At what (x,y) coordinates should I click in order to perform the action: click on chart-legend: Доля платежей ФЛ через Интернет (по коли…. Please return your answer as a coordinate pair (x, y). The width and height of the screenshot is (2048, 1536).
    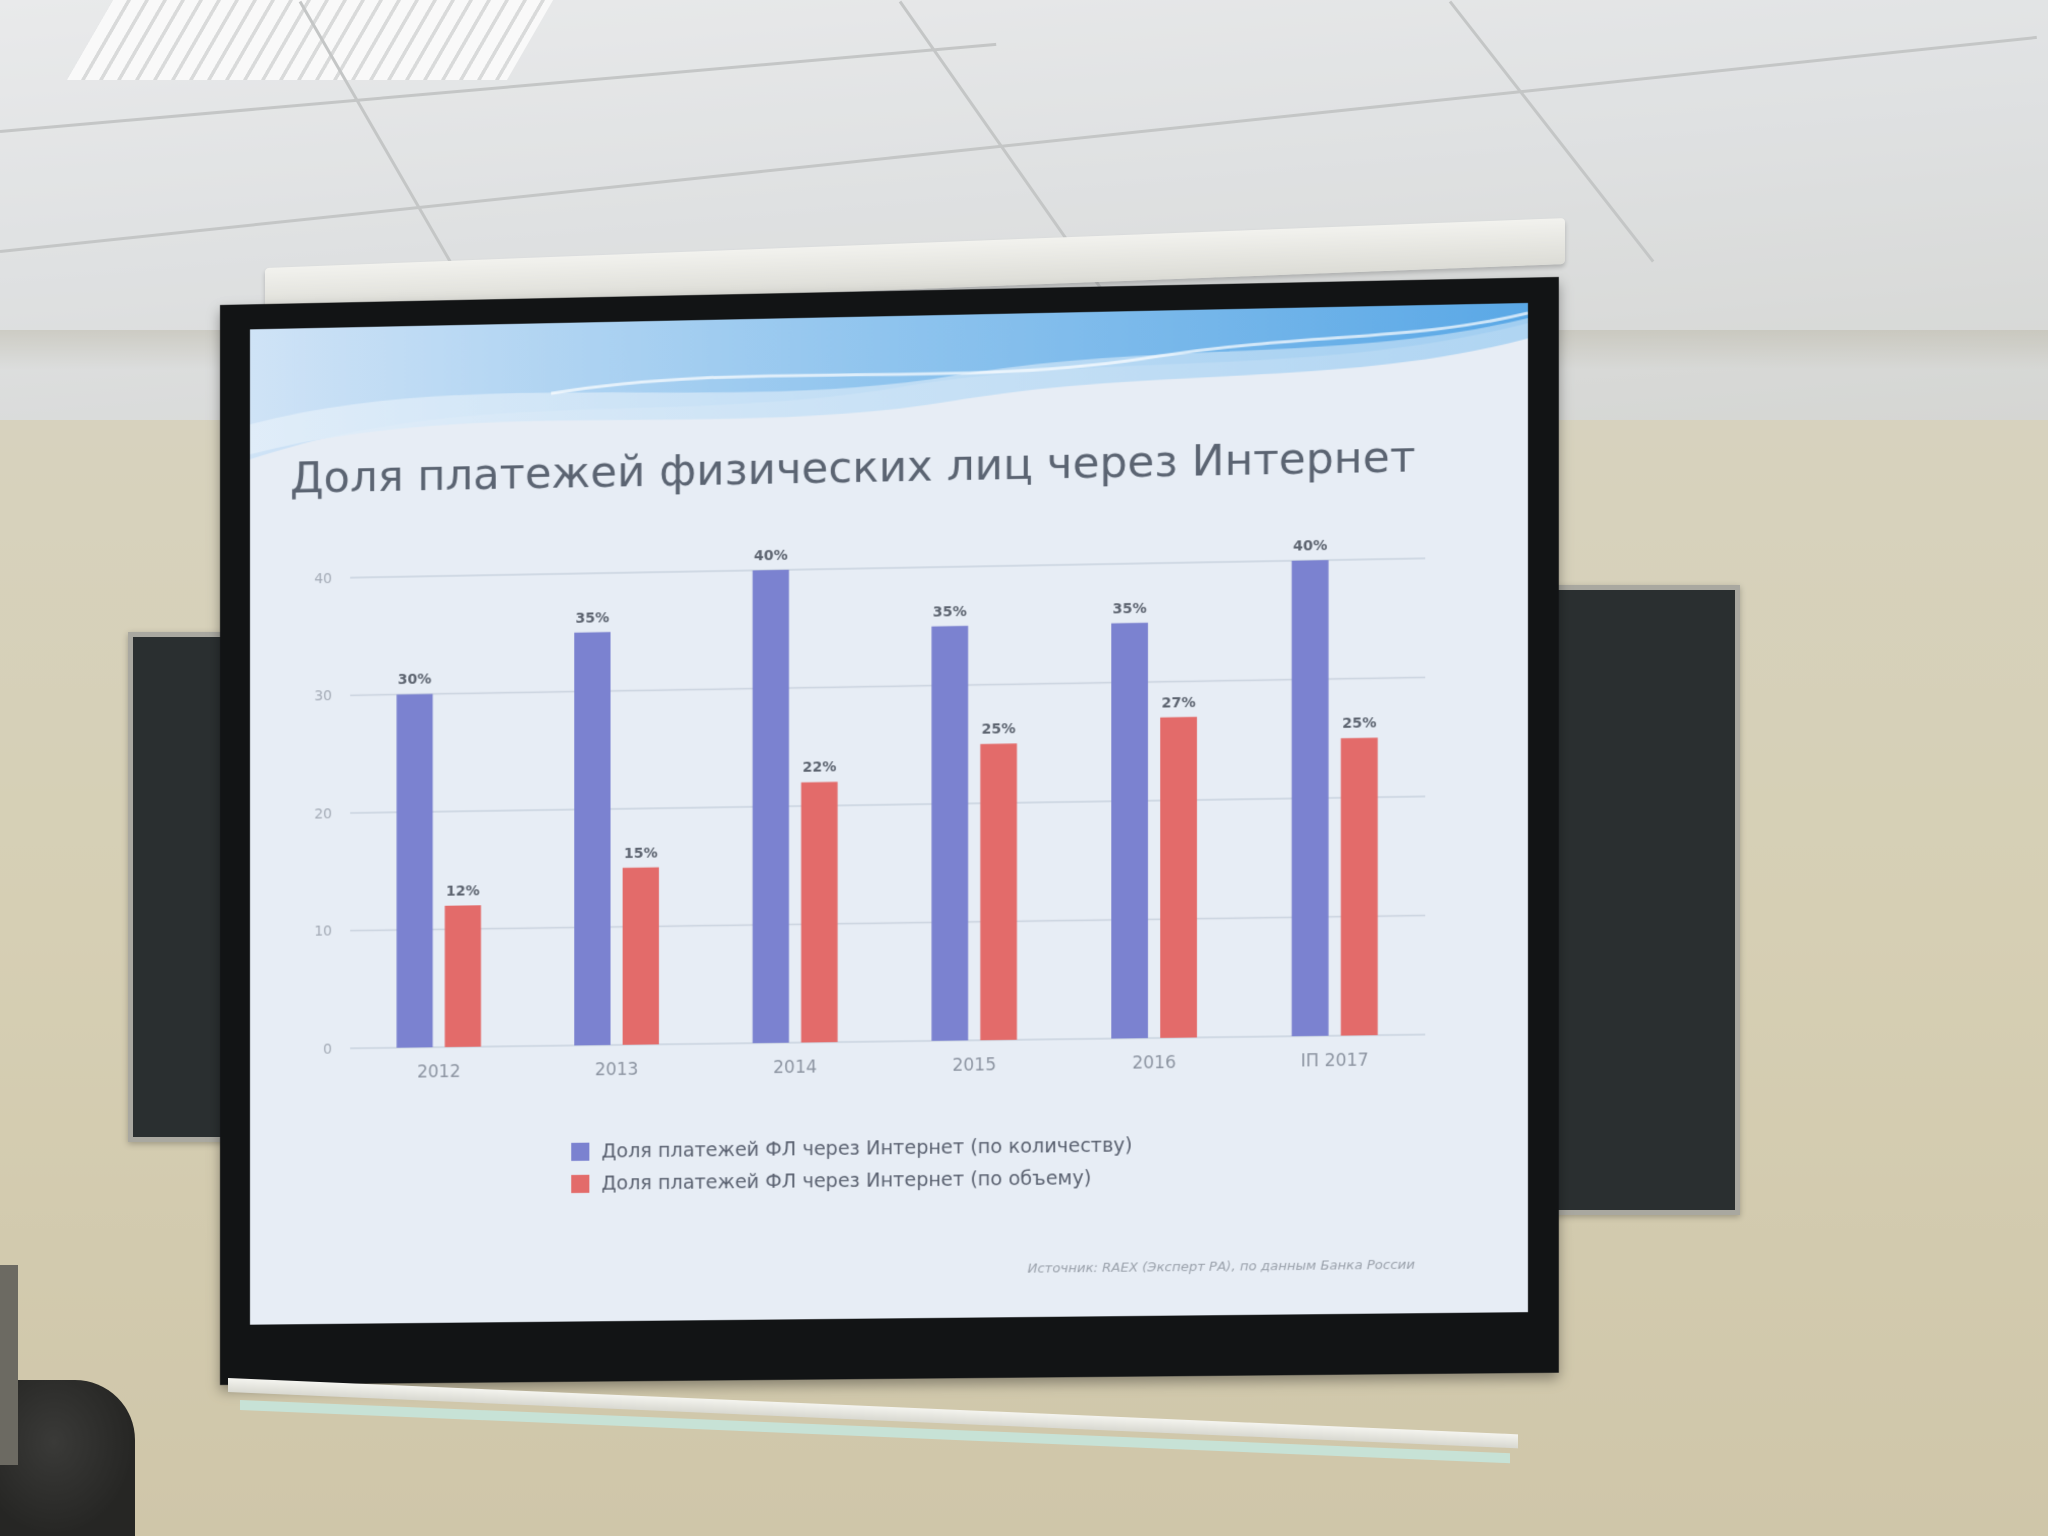
    Looking at the image, I should click on (851, 1164).